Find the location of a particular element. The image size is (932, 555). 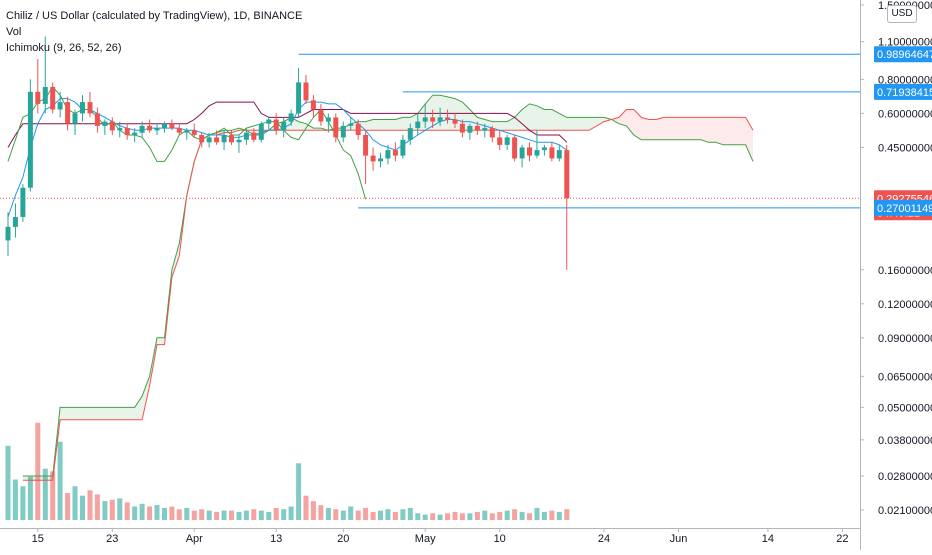

time-axis-label: 24 is located at coordinates (604, 539).